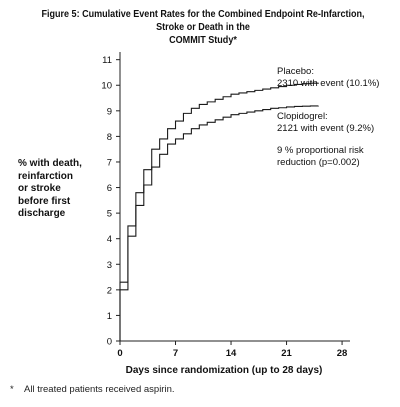 The image size is (400, 407). Describe the element at coordinates (106, 86) in the screenshot. I see `y-tick-label: 10` at that location.